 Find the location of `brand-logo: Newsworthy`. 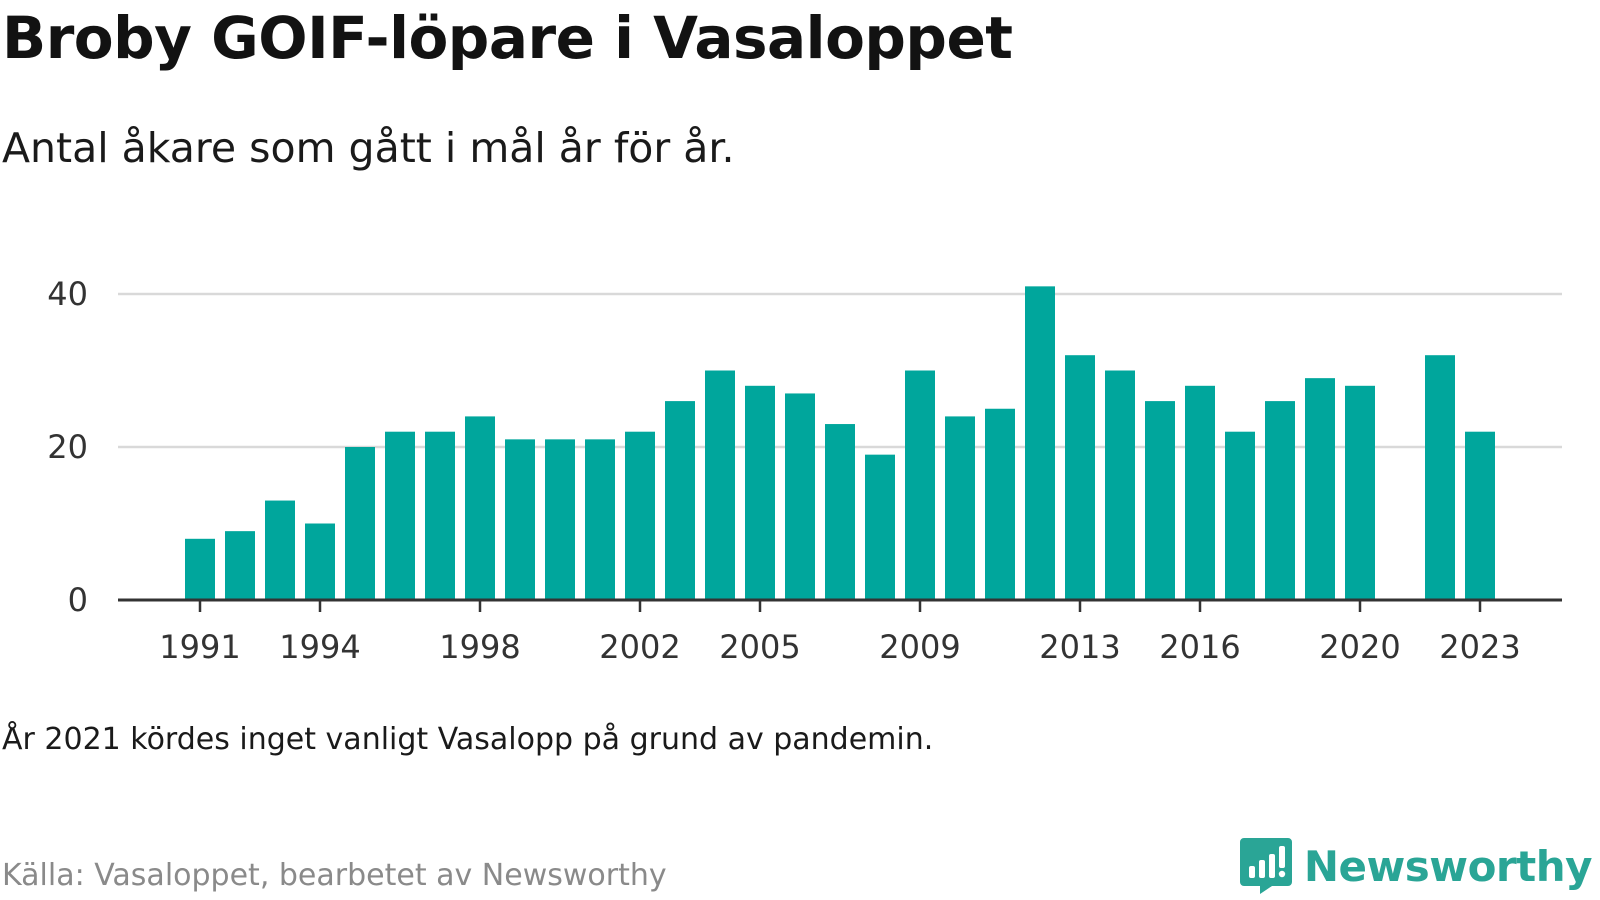

brand-logo: Newsworthy is located at coordinates (1415, 866).